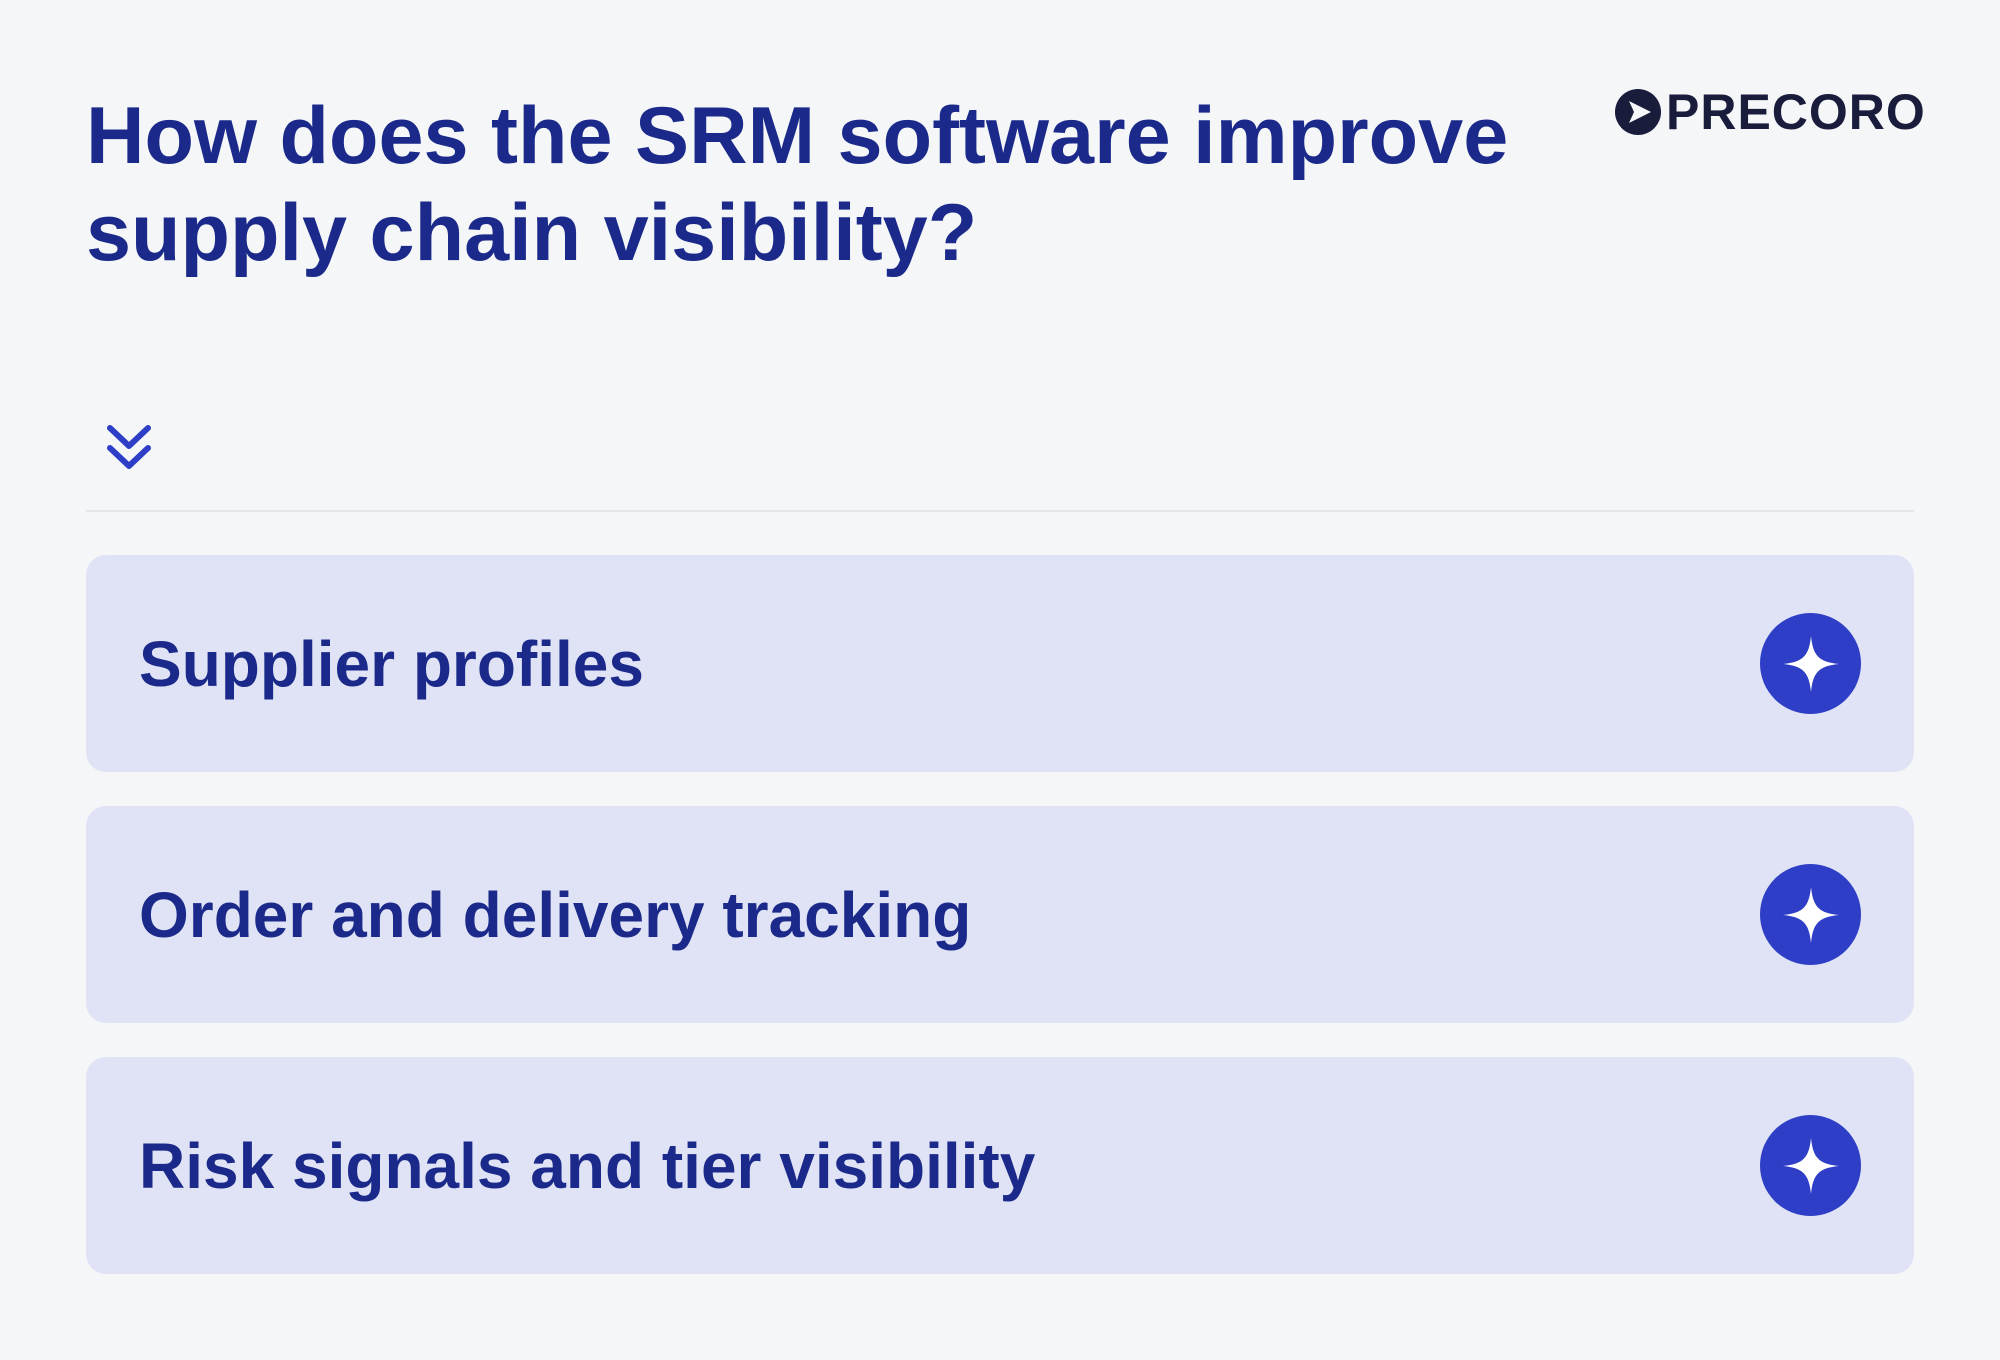 The height and width of the screenshot is (1360, 2000). Describe the element at coordinates (391, 663) in the screenshot. I see `list-item-label: Supplier profiles` at that location.